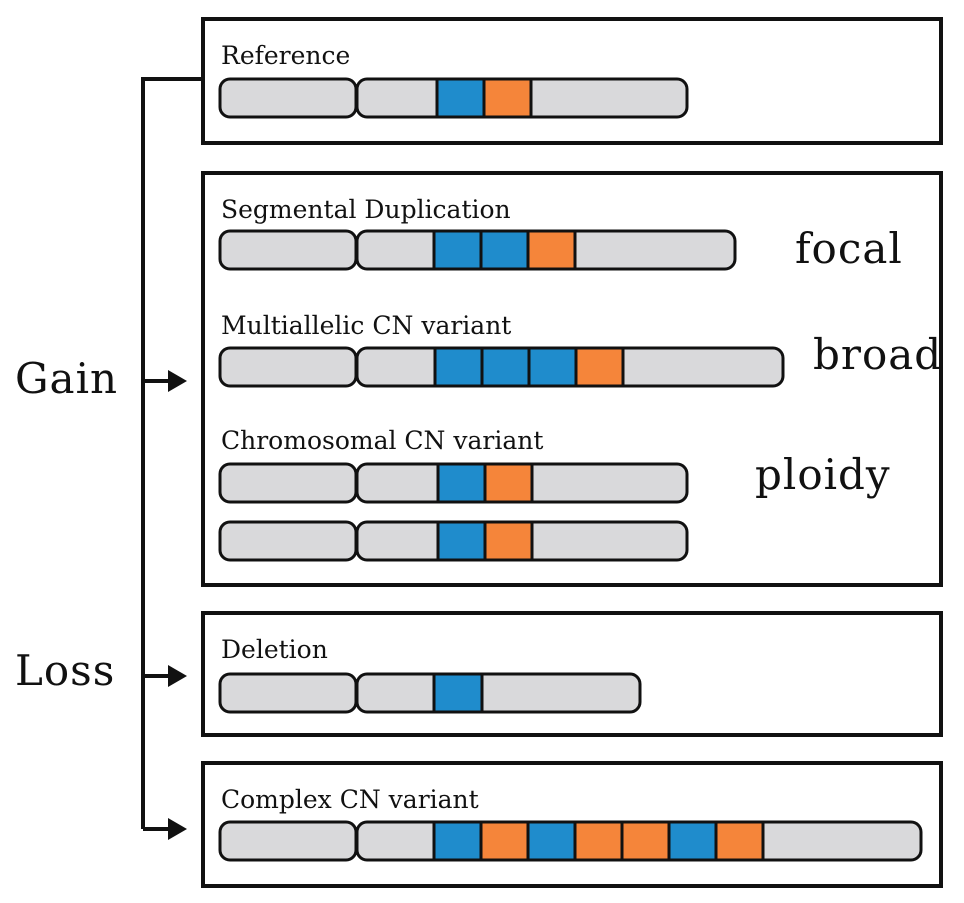 The width and height of the screenshot is (964, 903). What do you see at coordinates (177, 676) in the screenshot?
I see `loss-arrow-icon` at bounding box center [177, 676].